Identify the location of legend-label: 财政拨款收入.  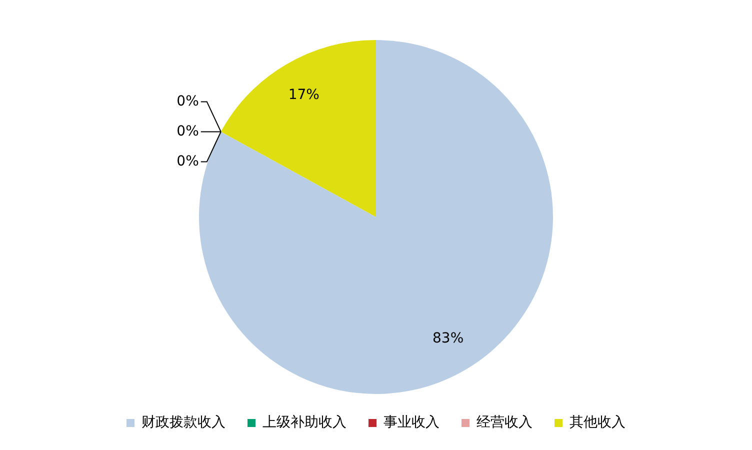
(184, 422).